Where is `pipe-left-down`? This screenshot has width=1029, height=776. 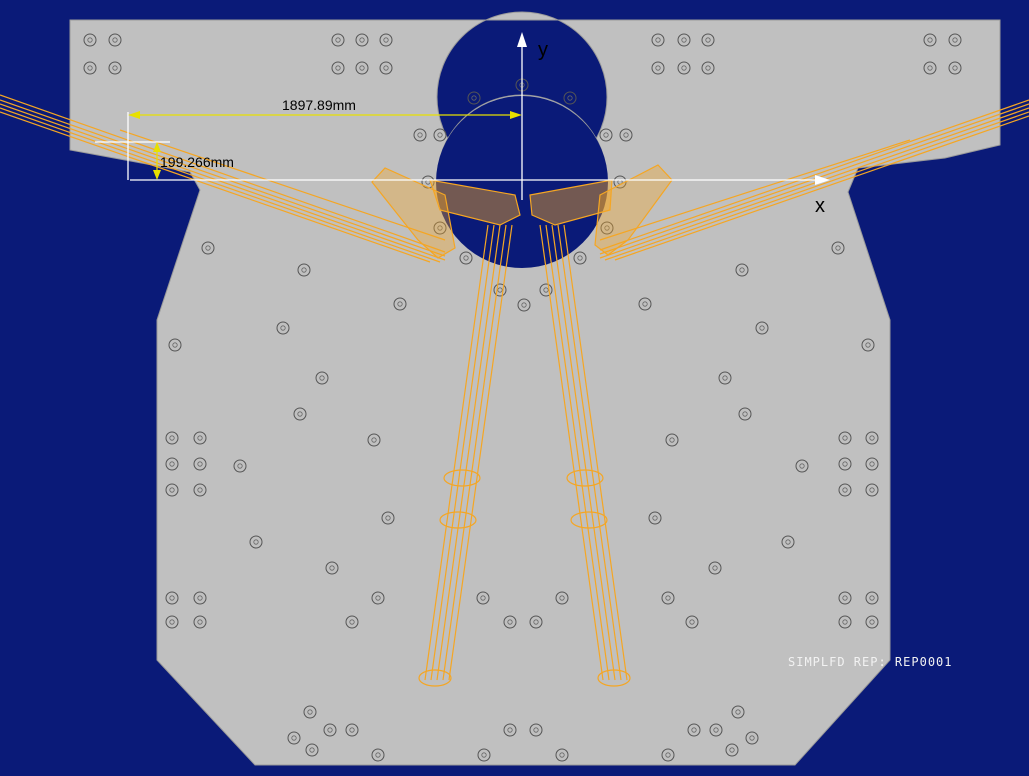
pipe-left-down is located at coordinates (465, 455).